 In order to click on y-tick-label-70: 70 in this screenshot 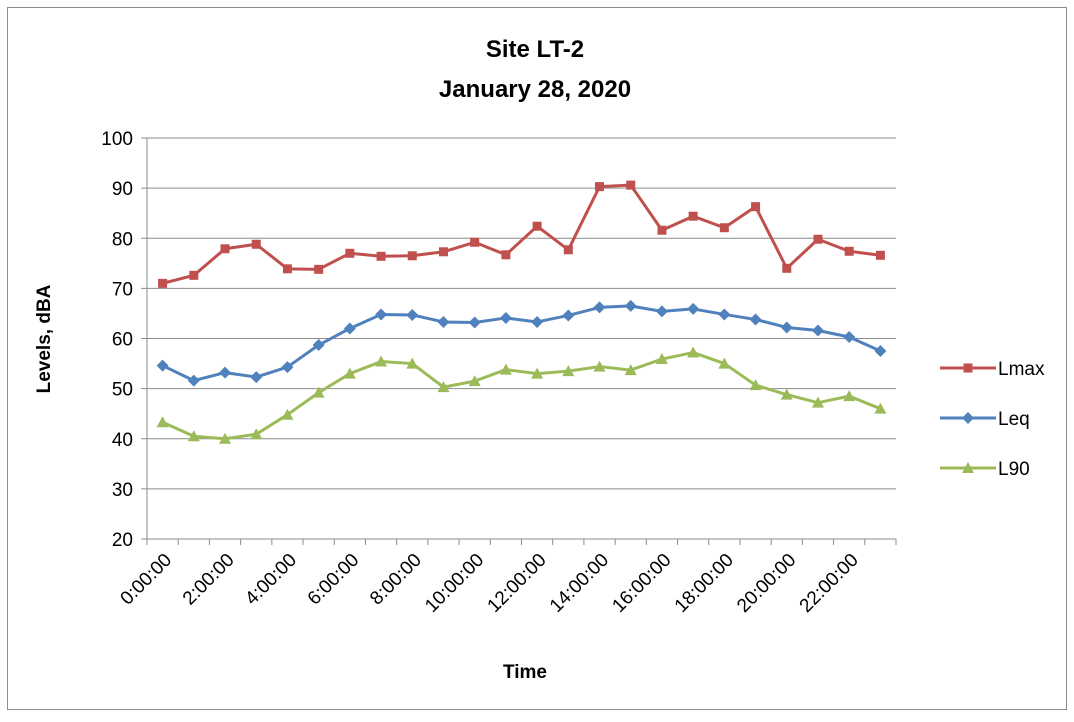, I will do `click(122, 289)`.